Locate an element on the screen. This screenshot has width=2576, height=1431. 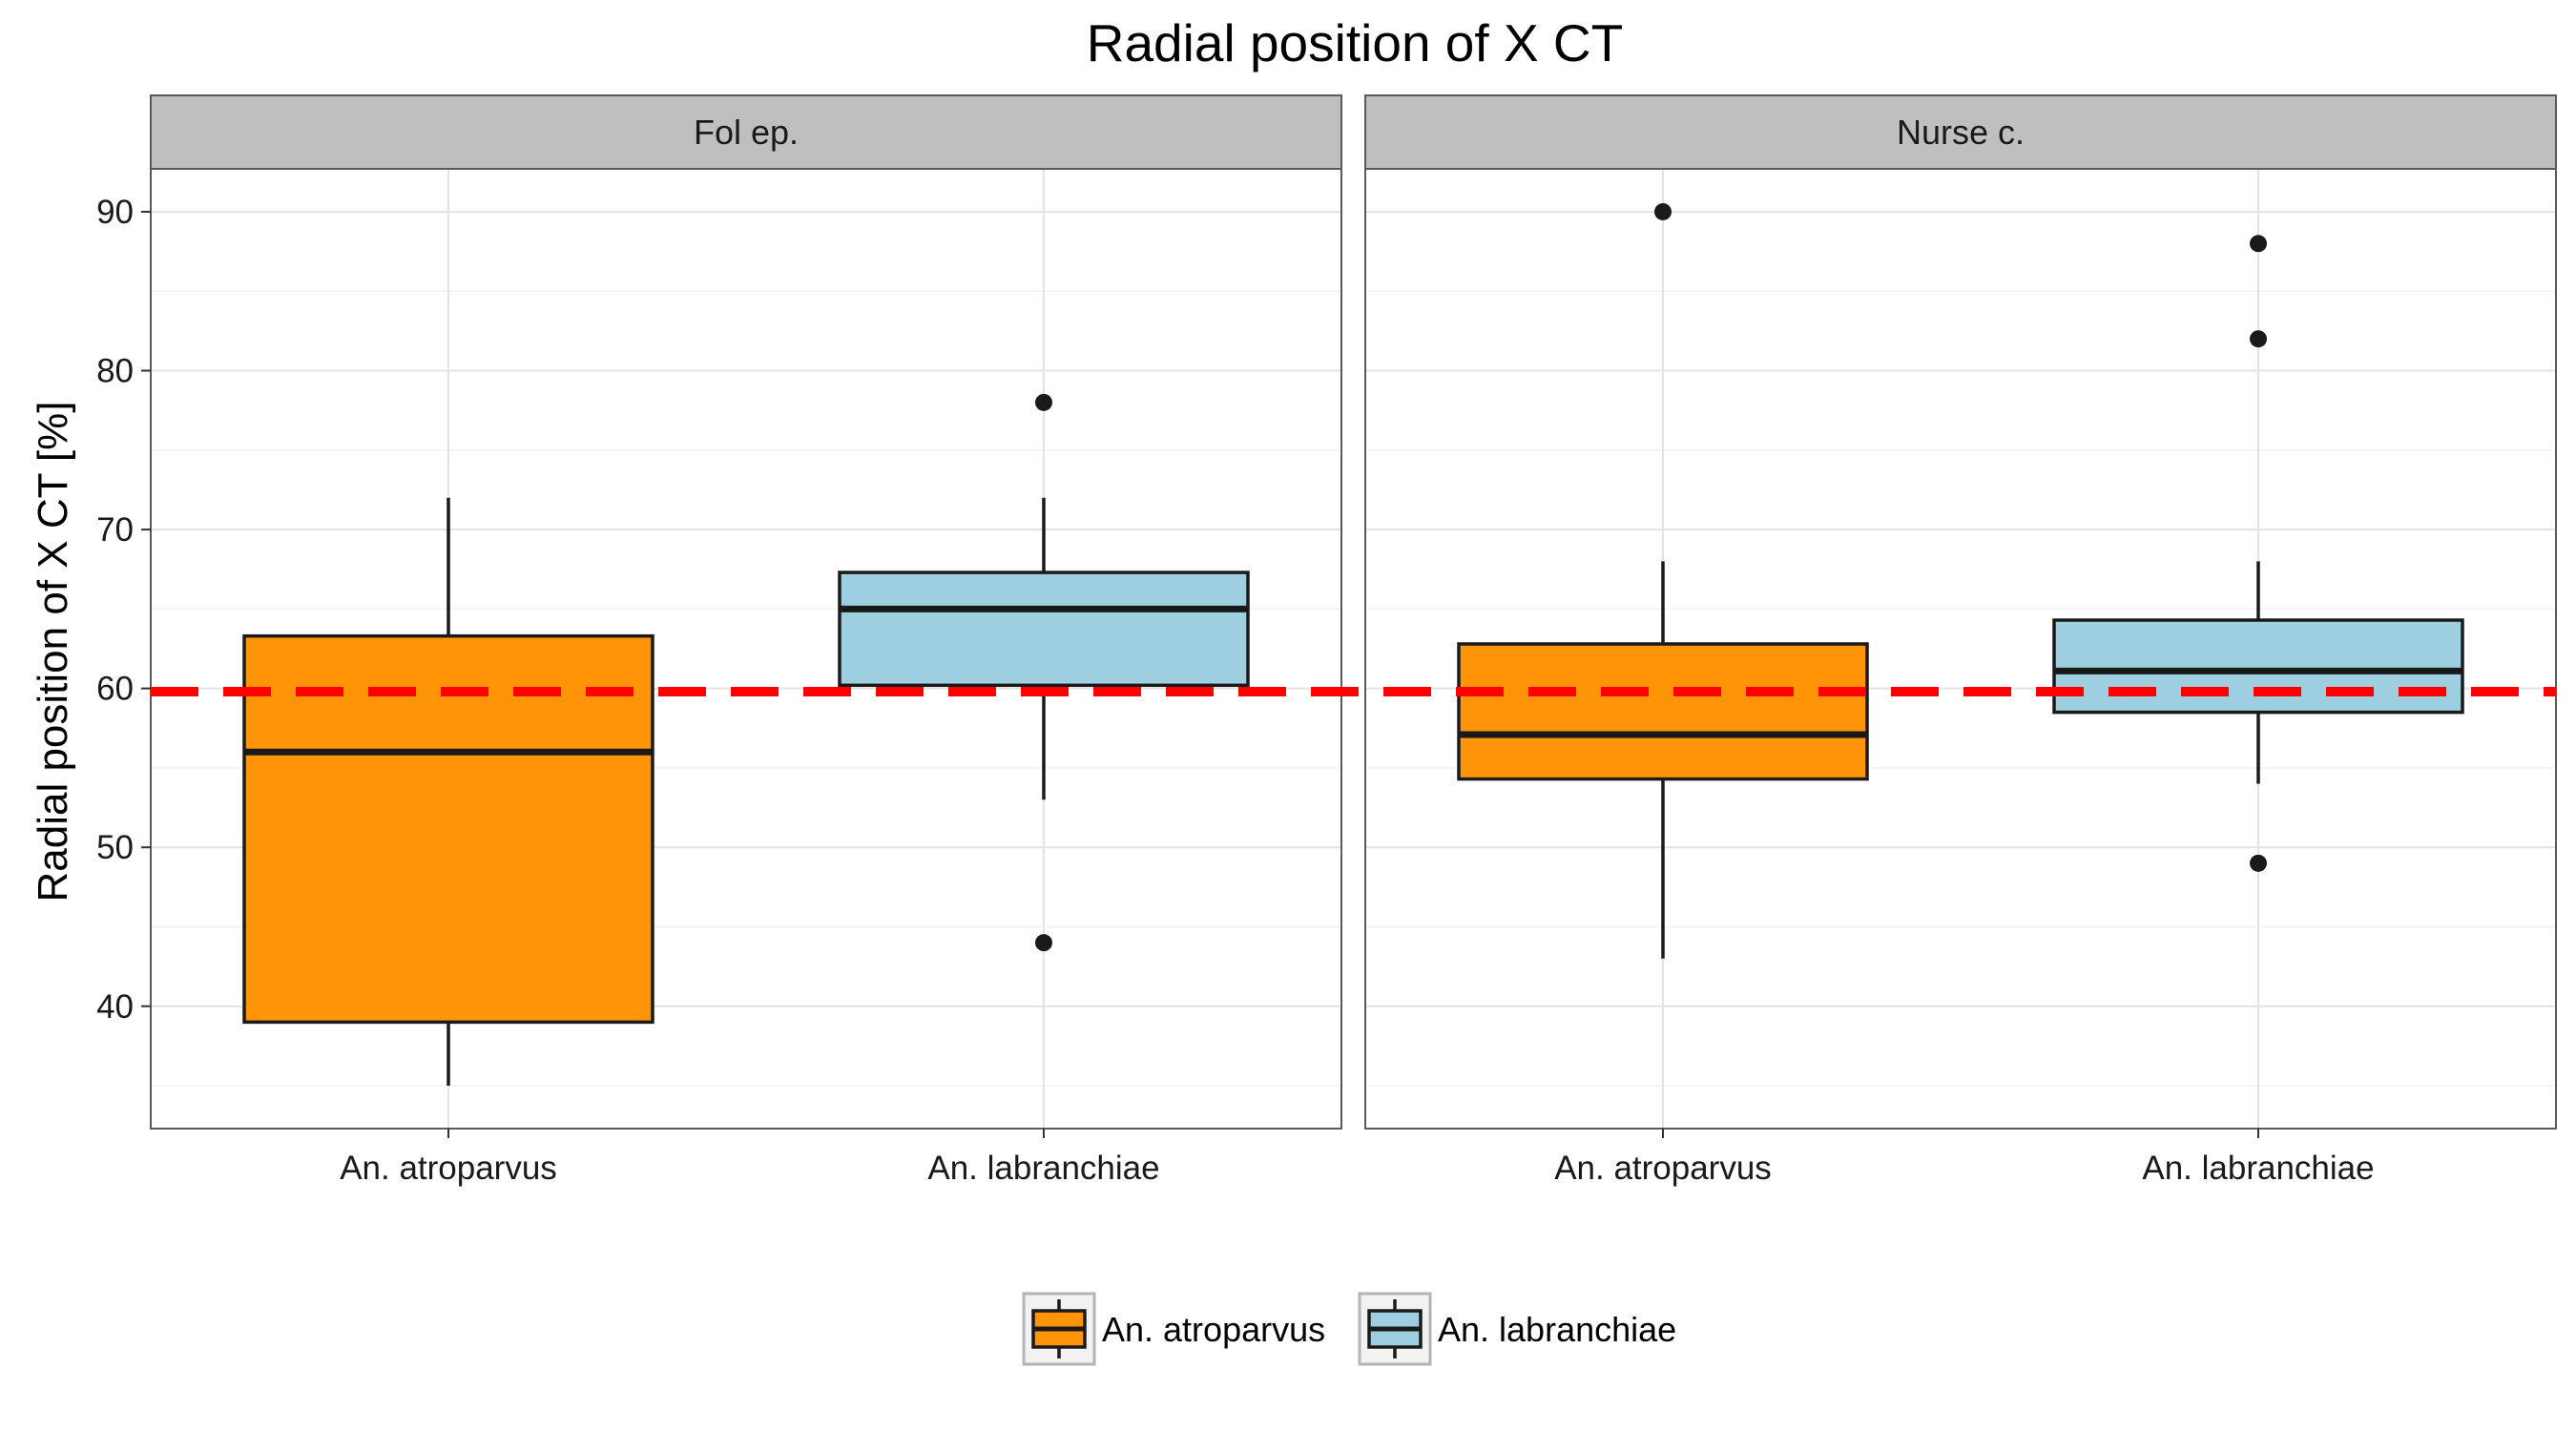
legend: An. atroparvus An. labranchiae is located at coordinates (1349, 1329).